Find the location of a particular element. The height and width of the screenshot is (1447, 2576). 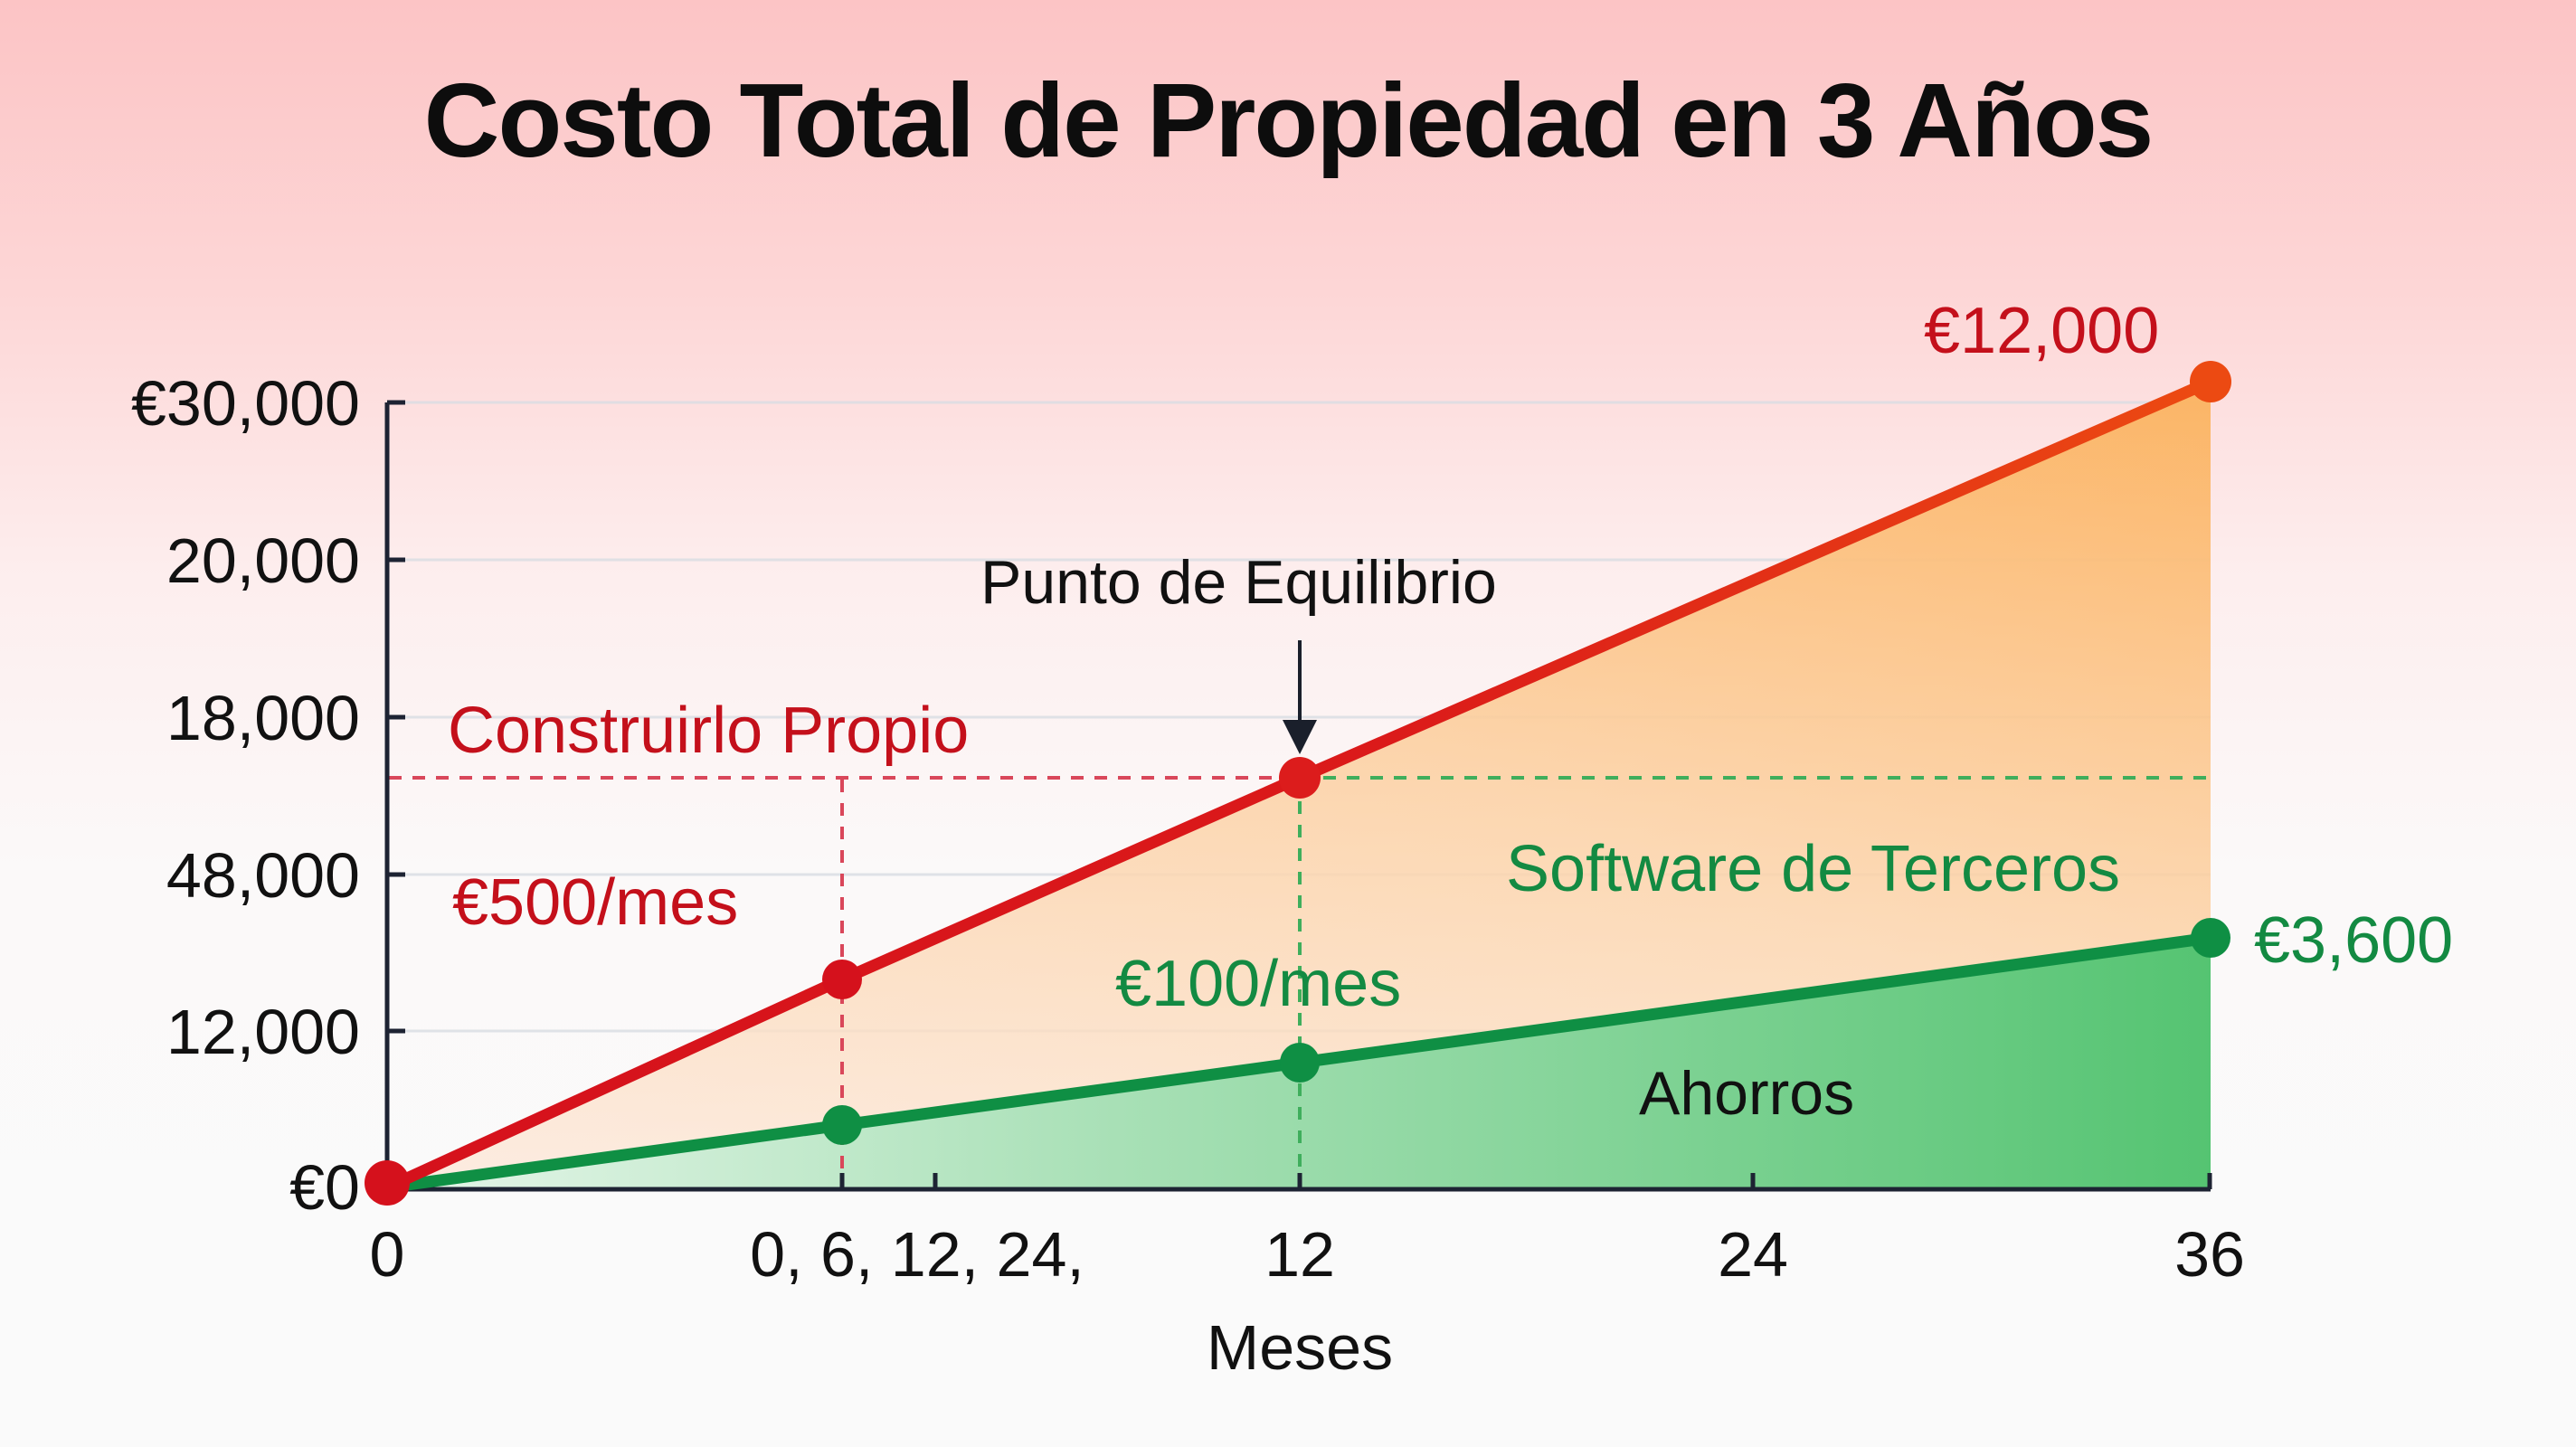

third-party-line is located at coordinates (1299, 1063).